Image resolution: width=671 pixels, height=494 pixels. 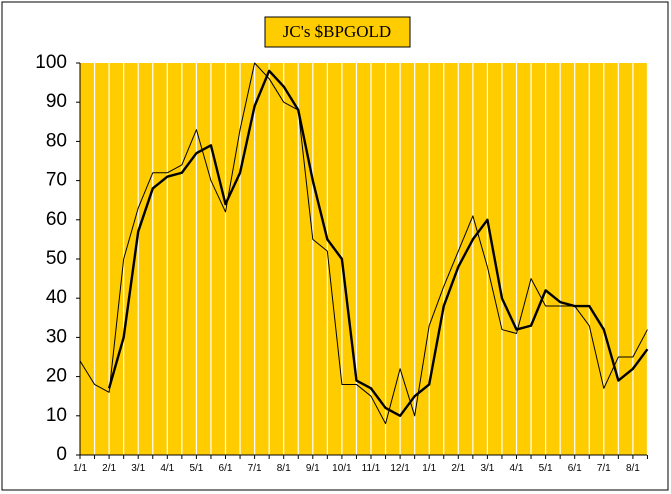 I want to click on title-box, so click(x=337, y=32).